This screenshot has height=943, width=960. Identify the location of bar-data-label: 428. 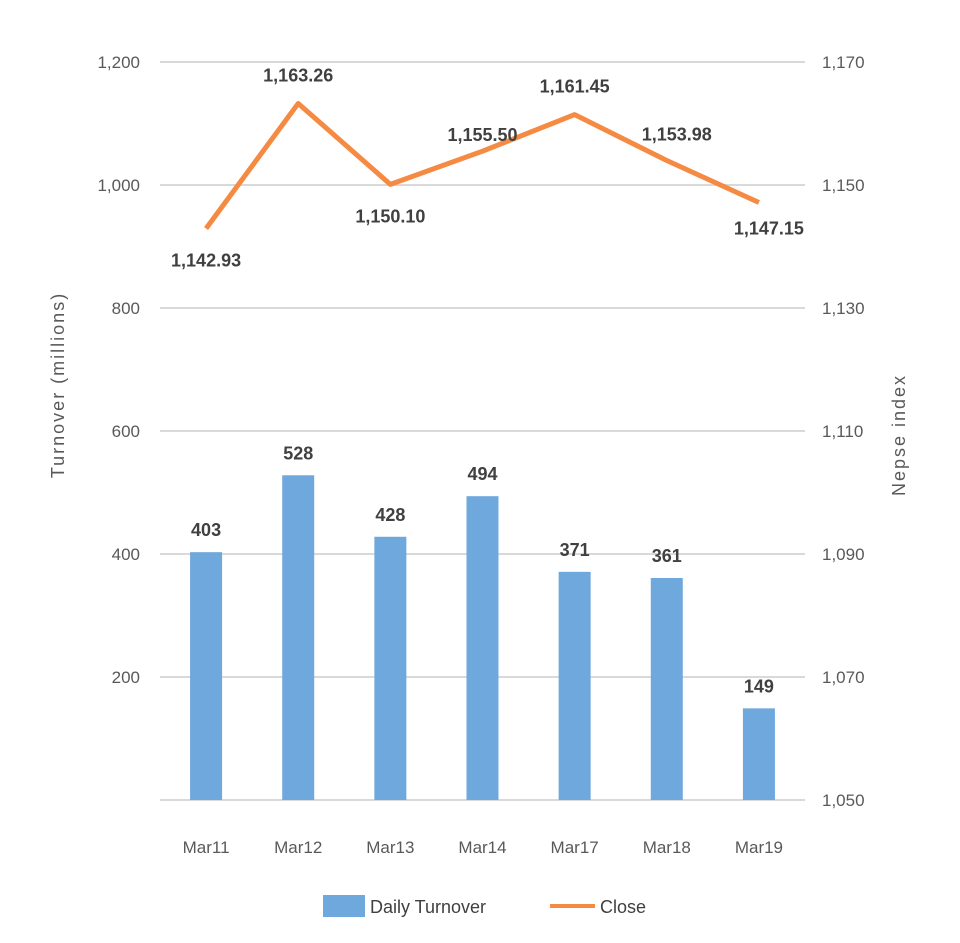
(390, 515).